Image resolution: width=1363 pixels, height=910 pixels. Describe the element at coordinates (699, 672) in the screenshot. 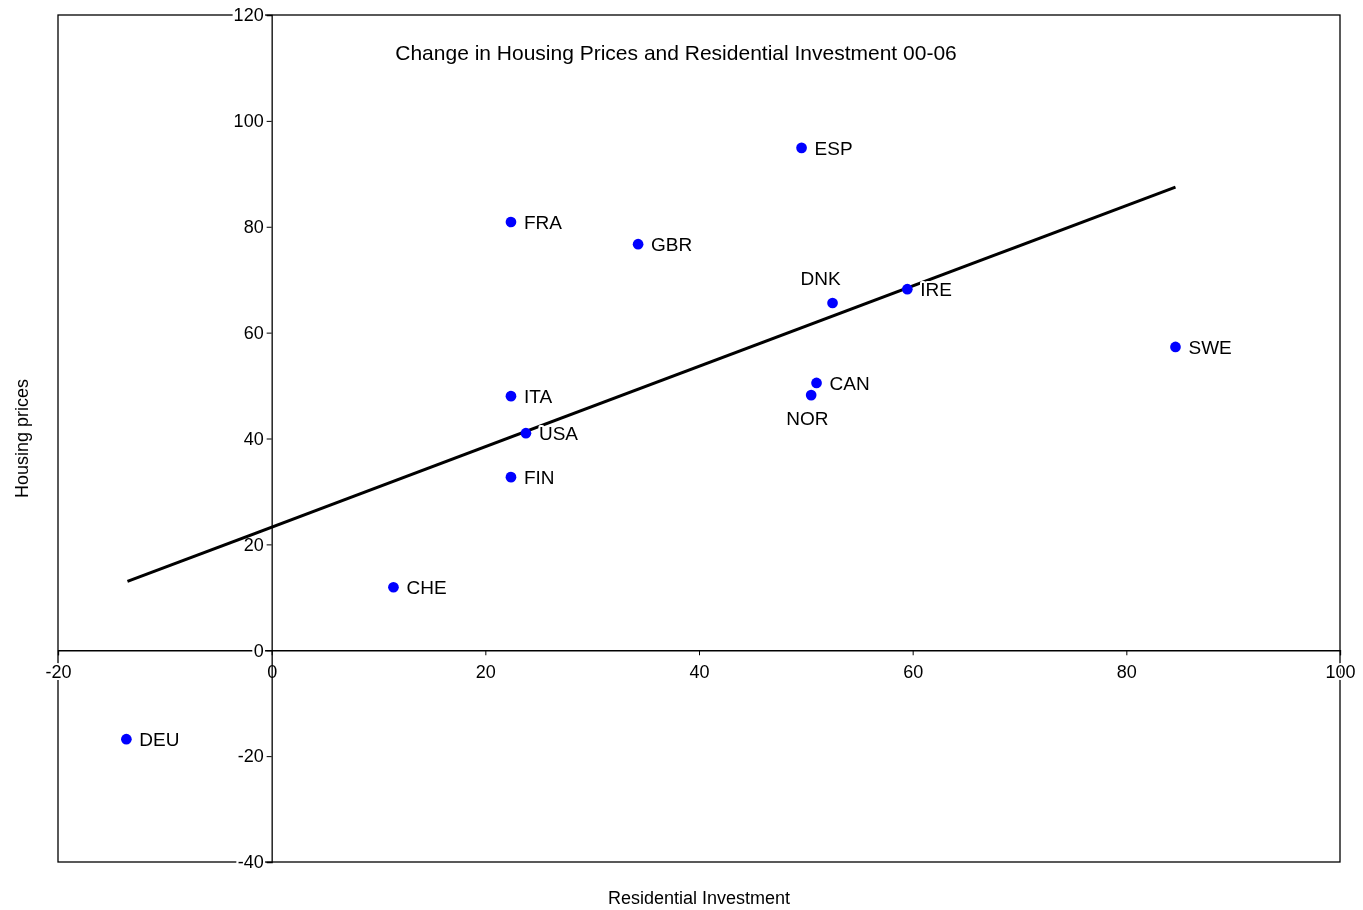

I see `x-tick-label: 40` at that location.